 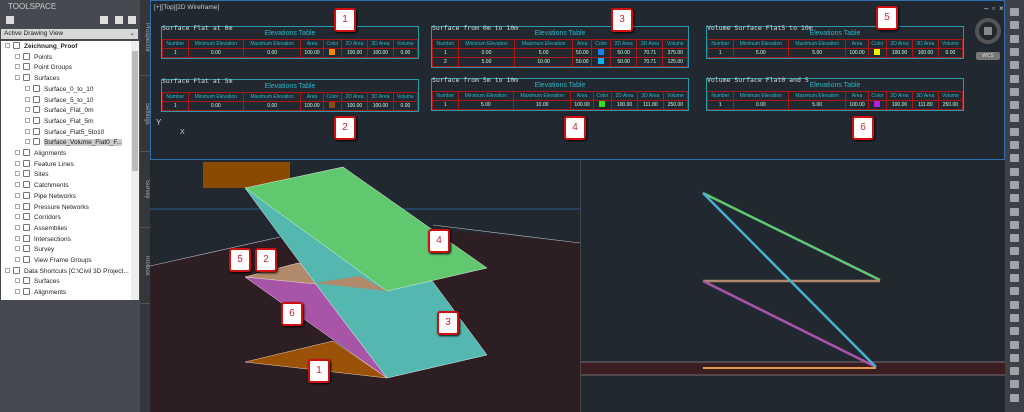 I want to click on tree-item: Points, so click(x=33, y=57).